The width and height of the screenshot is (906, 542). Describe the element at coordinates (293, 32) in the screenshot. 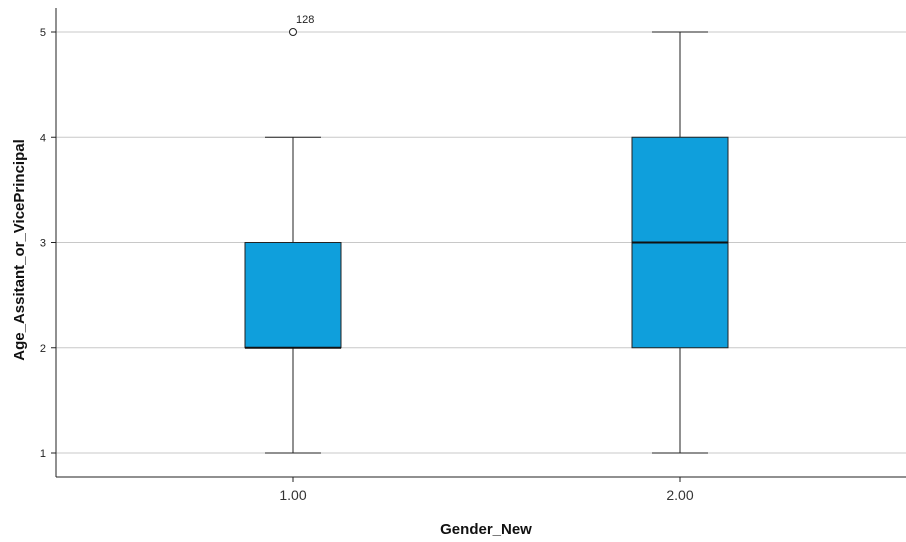

I see `outlier-point` at that location.